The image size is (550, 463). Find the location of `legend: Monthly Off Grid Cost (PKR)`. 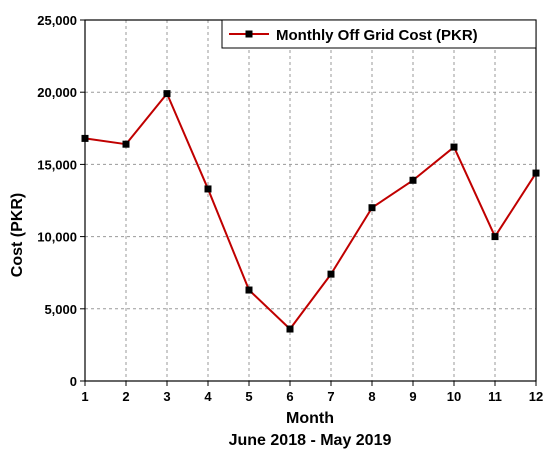

legend: Monthly Off Grid Cost (PKR) is located at coordinates (379, 34).